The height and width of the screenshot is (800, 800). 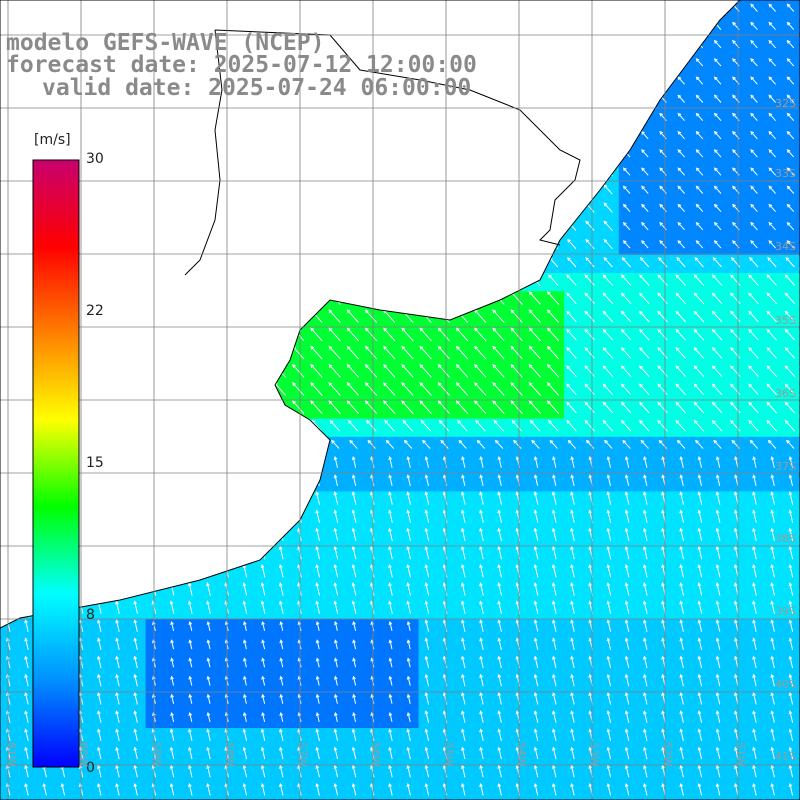 I want to click on colorbar-tick-15: 15, so click(x=95, y=463).